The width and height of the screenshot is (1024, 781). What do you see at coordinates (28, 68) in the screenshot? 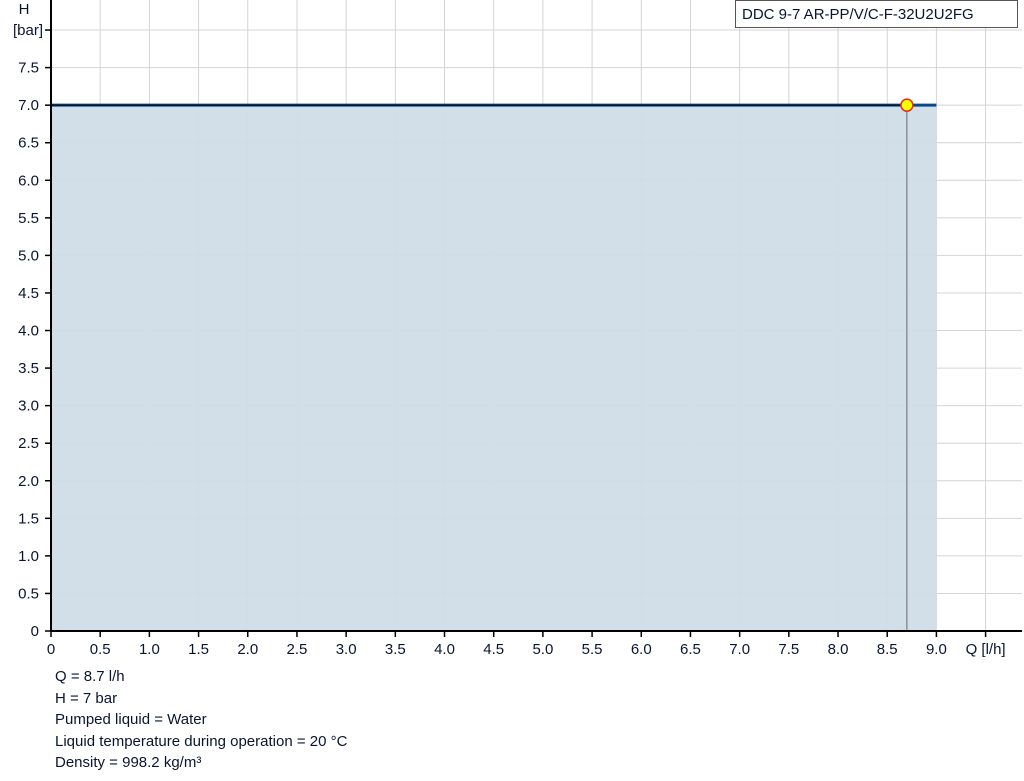
I see `y-tick-label: 7.5` at bounding box center [28, 68].